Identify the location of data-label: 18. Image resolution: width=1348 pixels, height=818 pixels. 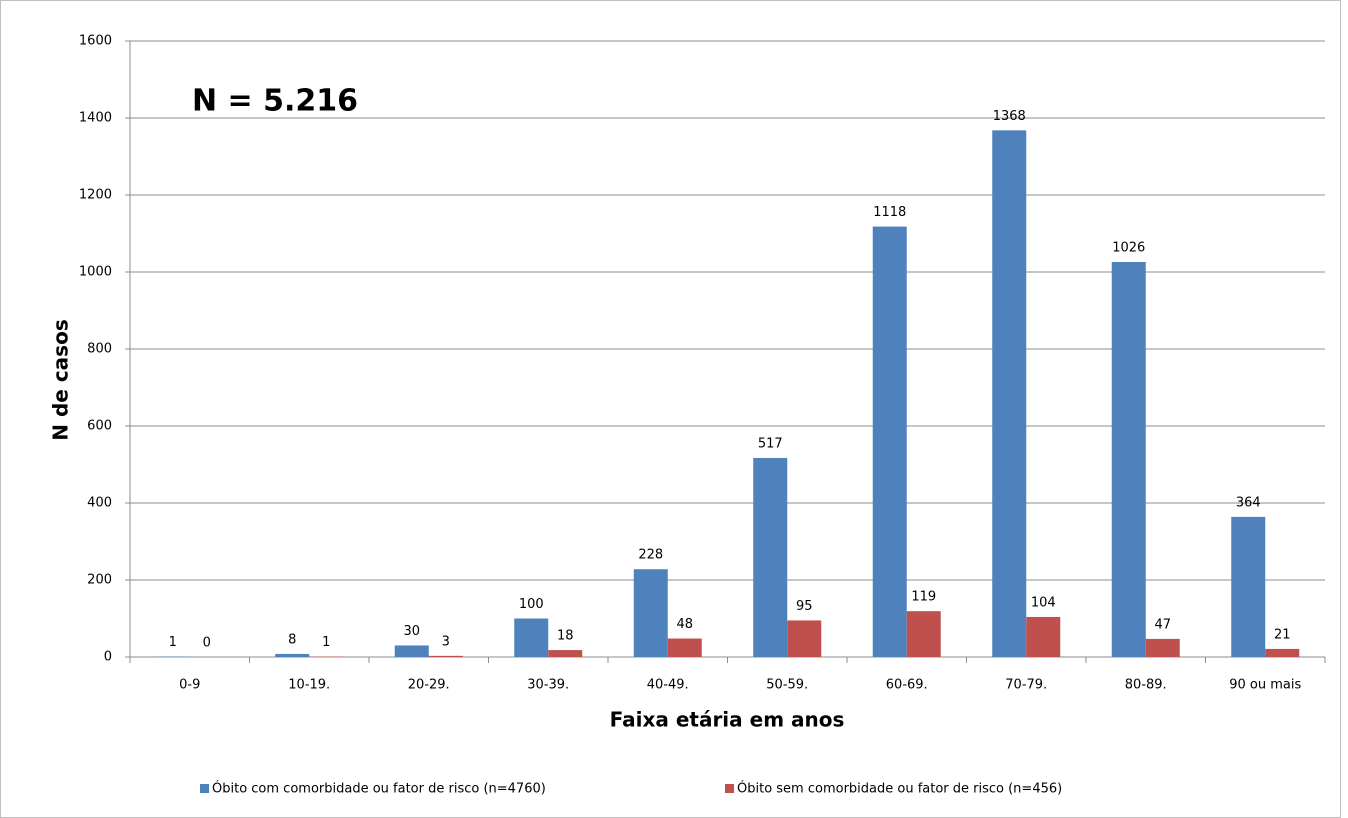
(565, 636).